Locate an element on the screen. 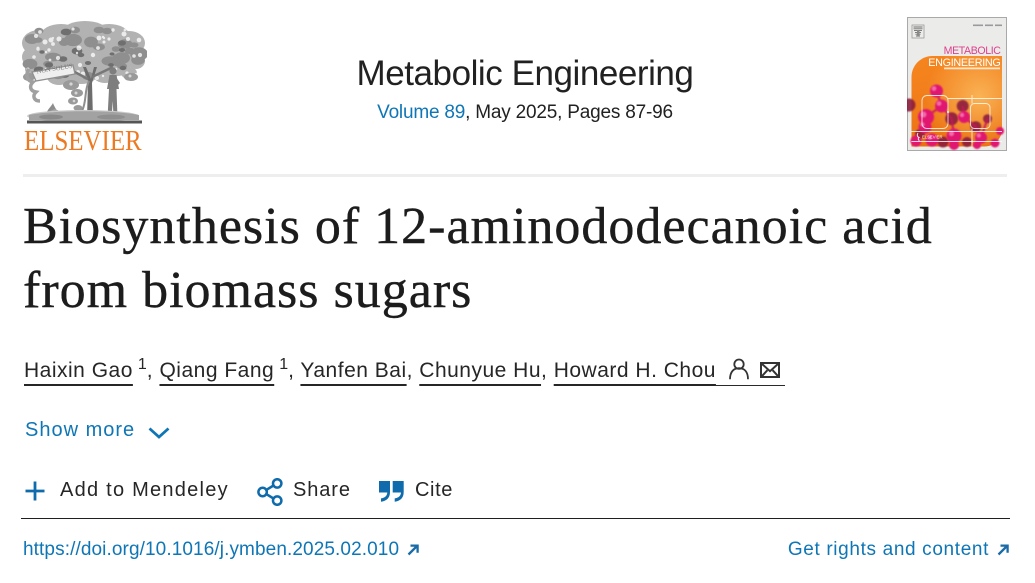  svg-text: ENGINEERING is located at coordinates (964, 63).